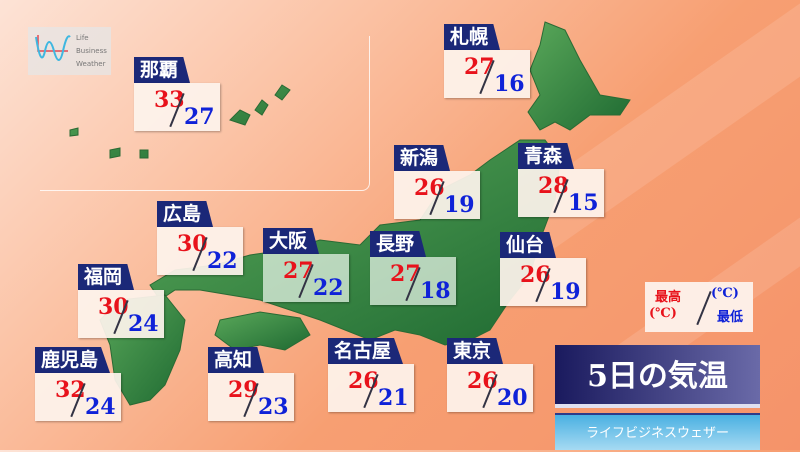 This screenshot has width=800, height=452. What do you see at coordinates (657, 376) in the screenshot?
I see `page-title: 5日の気温` at bounding box center [657, 376].